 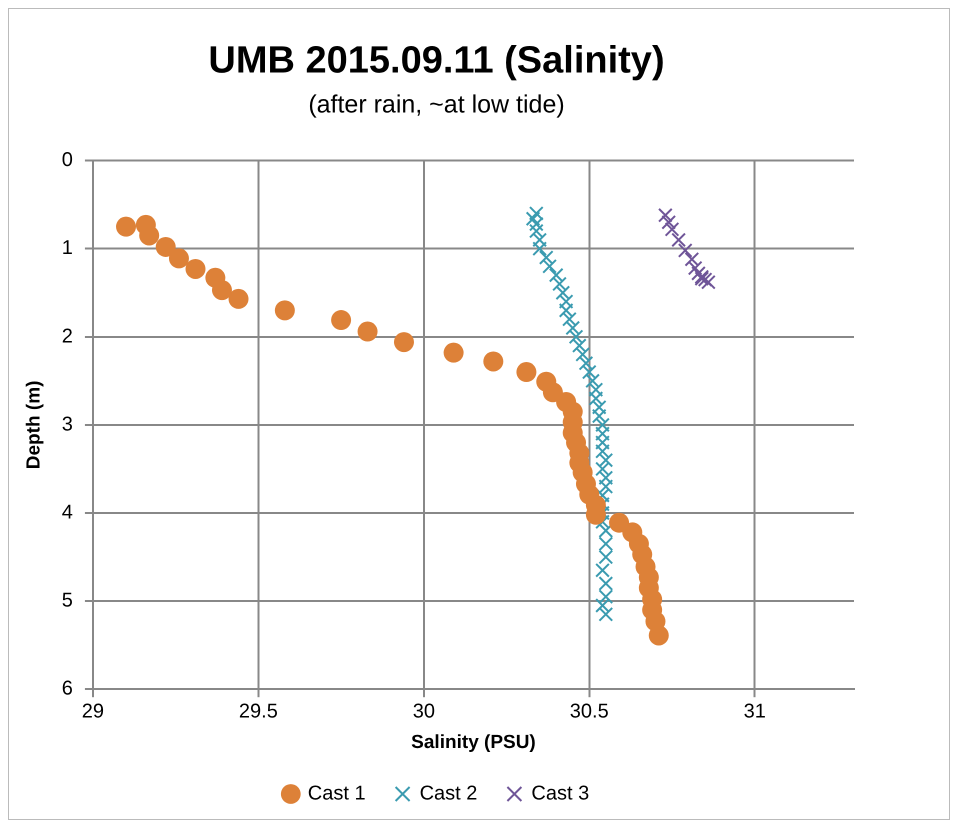 What do you see at coordinates (67, 336) in the screenshot?
I see `y-tick-label: 2` at bounding box center [67, 336].